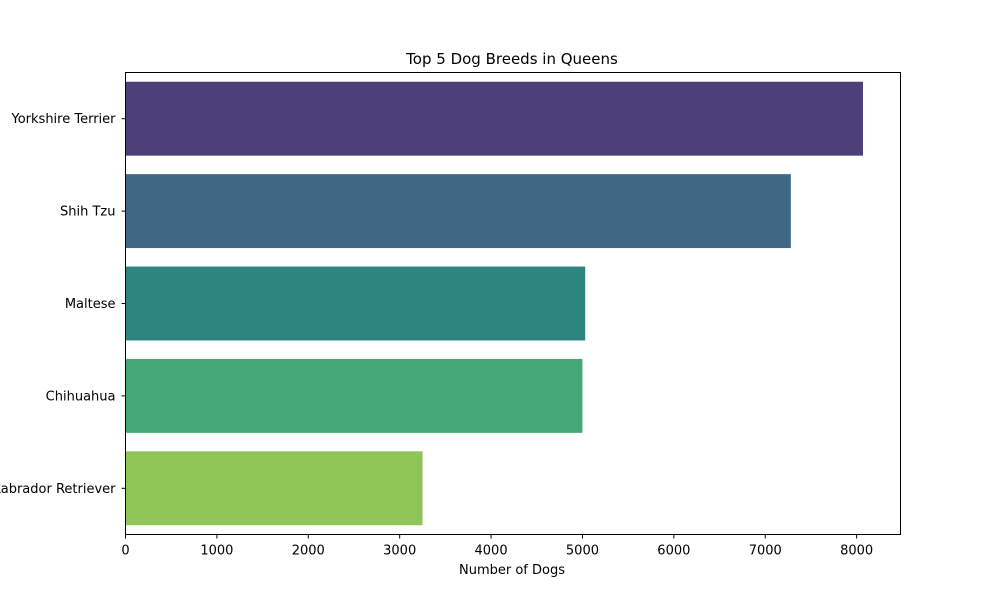 The width and height of the screenshot is (1000, 600). I want to click on bar-chihuahua, so click(354, 395).